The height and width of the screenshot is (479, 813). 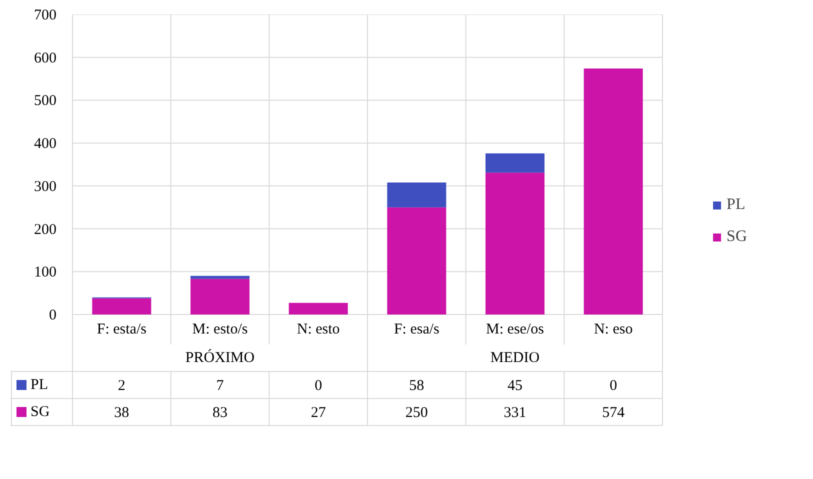 What do you see at coordinates (45, 58) in the screenshot?
I see `y-tick-label: 600` at bounding box center [45, 58].